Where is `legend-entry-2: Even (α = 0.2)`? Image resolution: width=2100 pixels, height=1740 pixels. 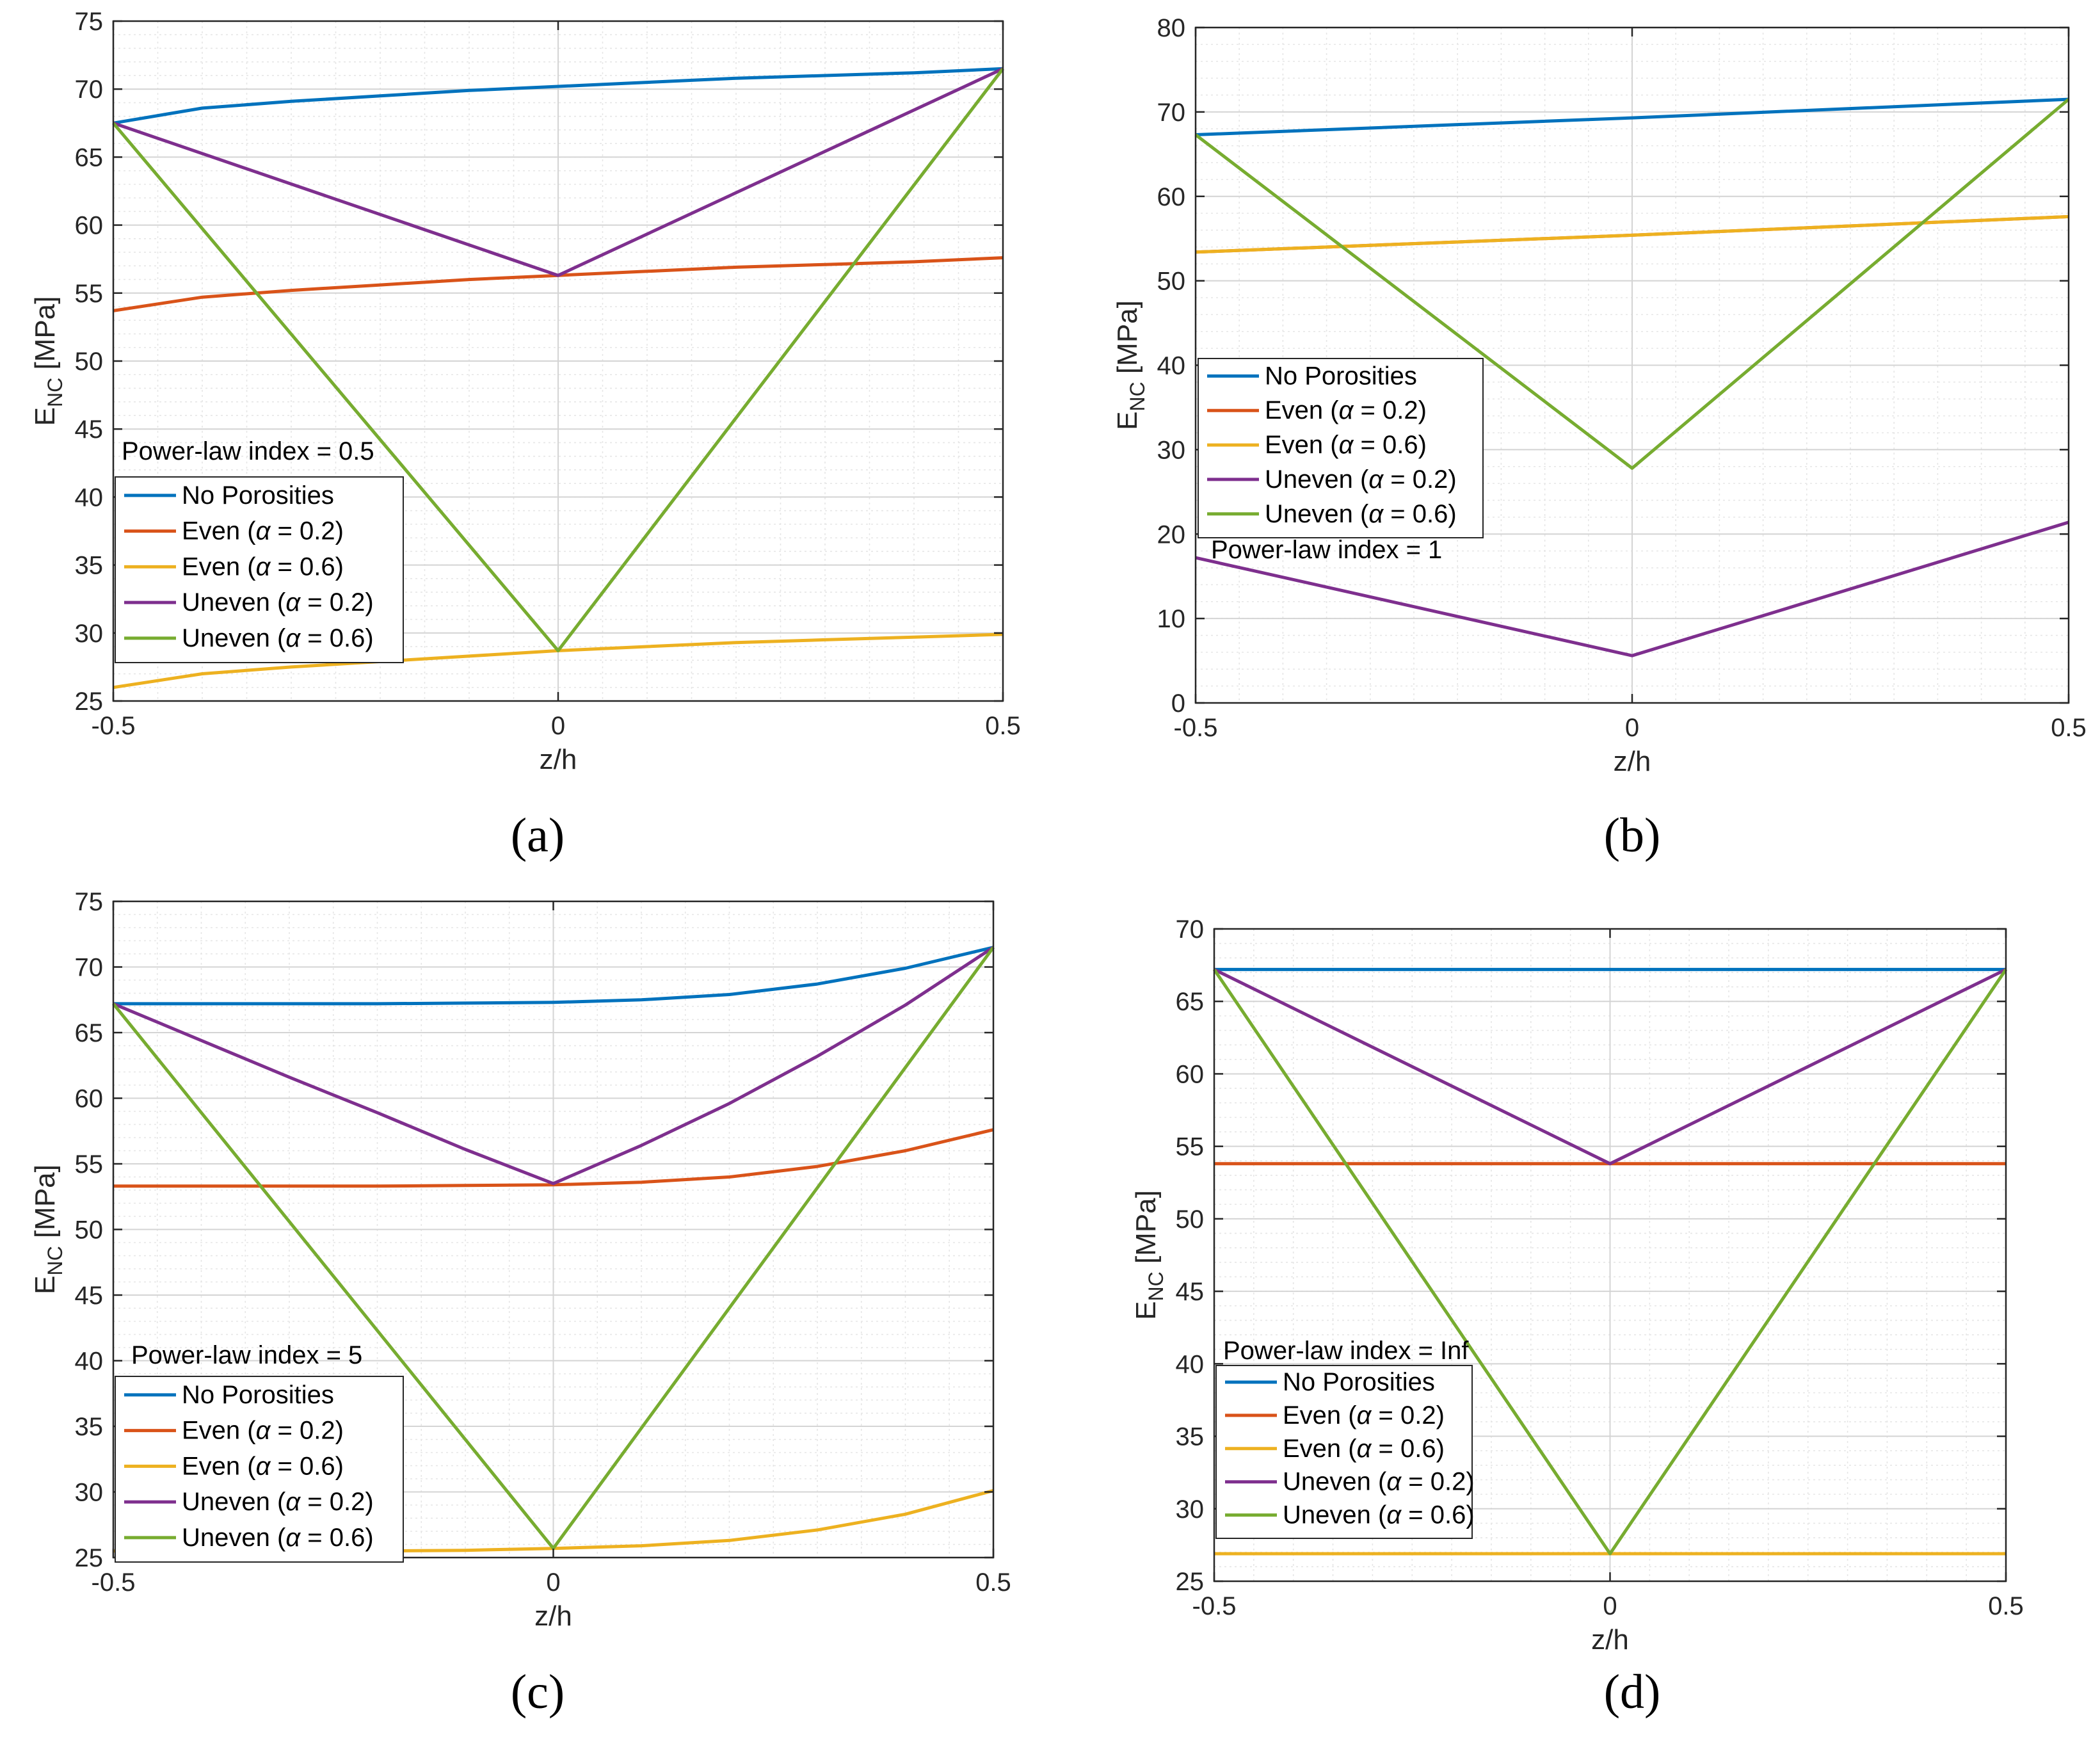
legend-entry-2: Even (α = 0.2) is located at coordinates (263, 1431).